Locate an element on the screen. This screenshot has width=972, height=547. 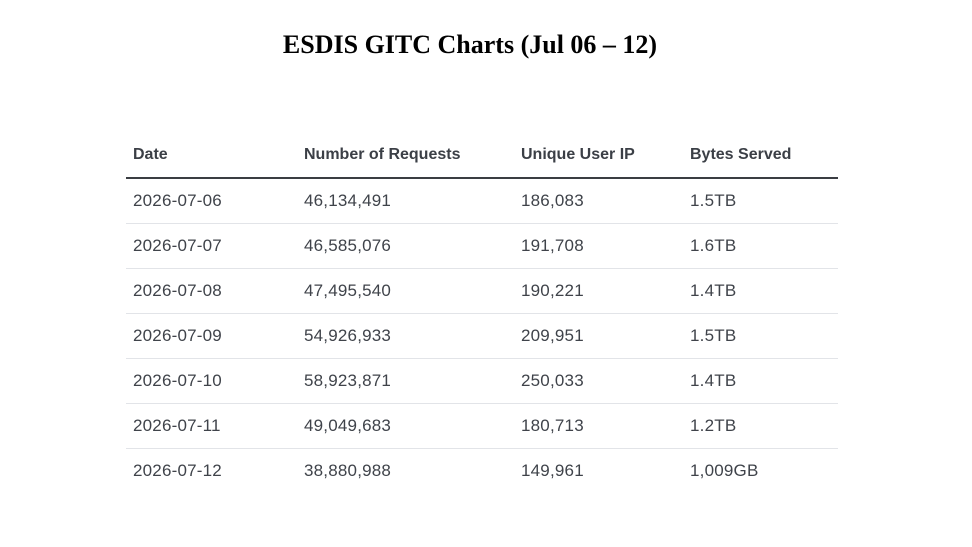
header-requests: Number of Requests is located at coordinates (405, 156).